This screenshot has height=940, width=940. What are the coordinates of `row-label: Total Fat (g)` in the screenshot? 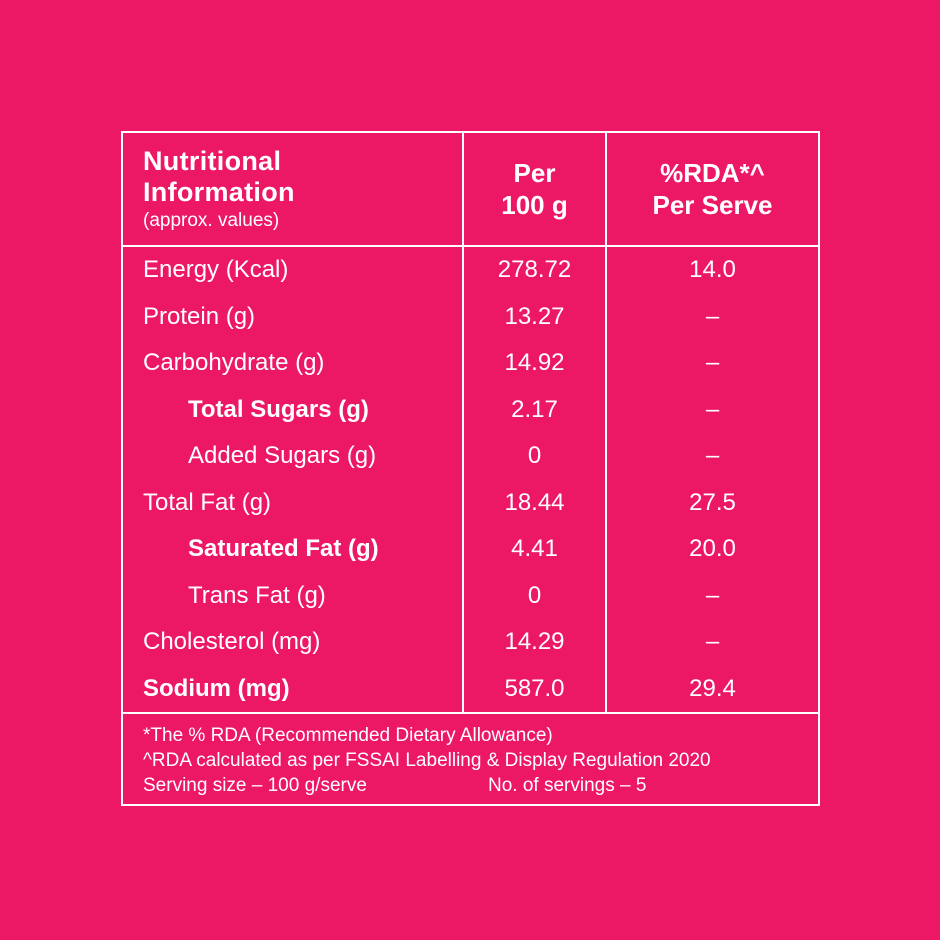 It's located at (207, 502).